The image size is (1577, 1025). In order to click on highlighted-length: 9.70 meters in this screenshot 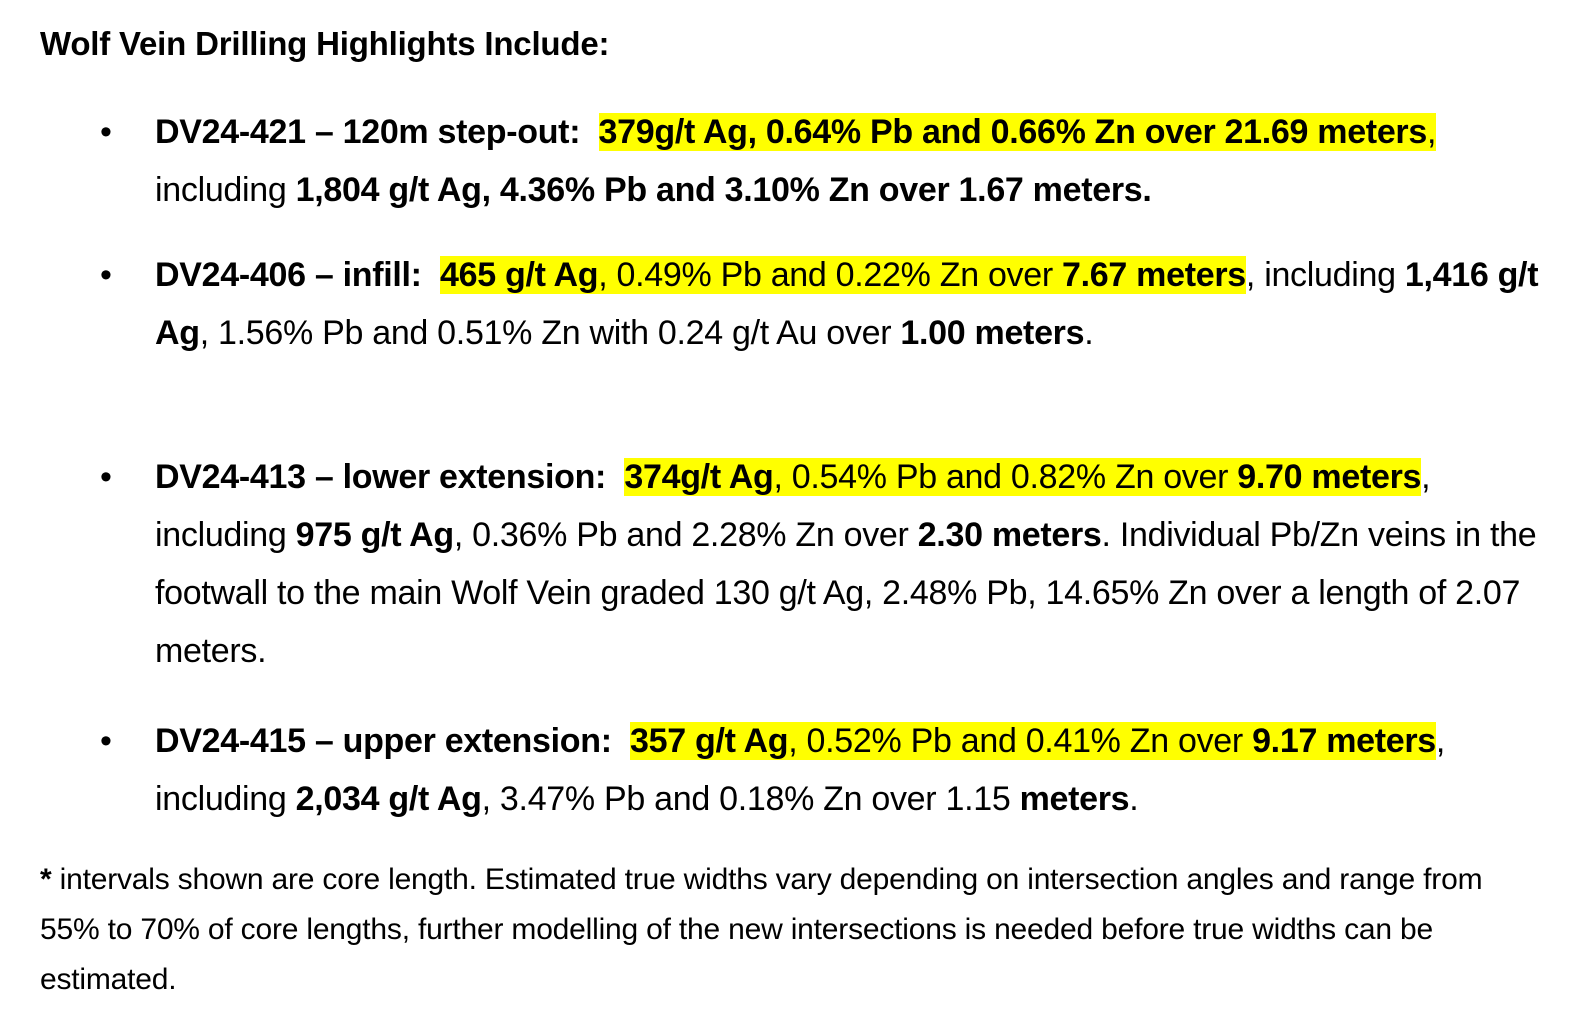, I will do `click(1329, 477)`.